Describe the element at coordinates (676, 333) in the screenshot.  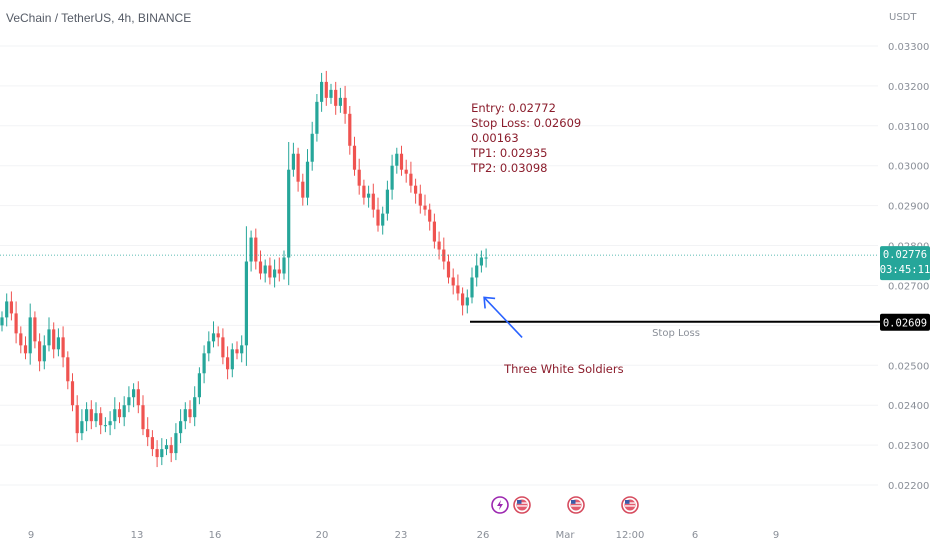
I see `stop-loss-label: Stop Loss` at that location.